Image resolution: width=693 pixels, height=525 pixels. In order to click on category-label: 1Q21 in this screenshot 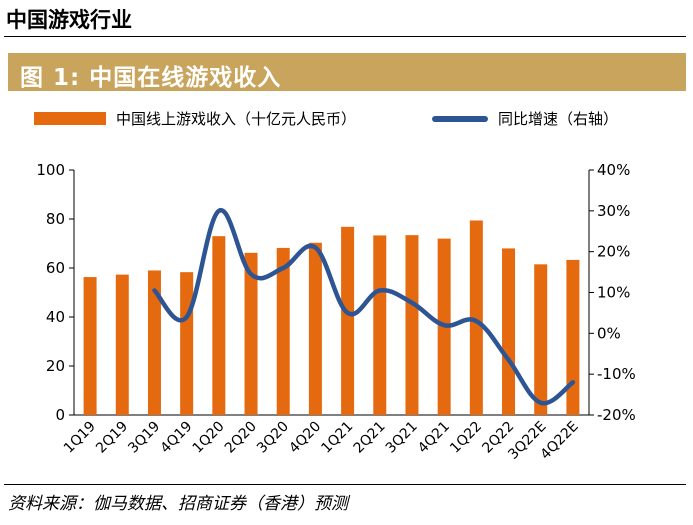, I will do `click(337, 438)`.